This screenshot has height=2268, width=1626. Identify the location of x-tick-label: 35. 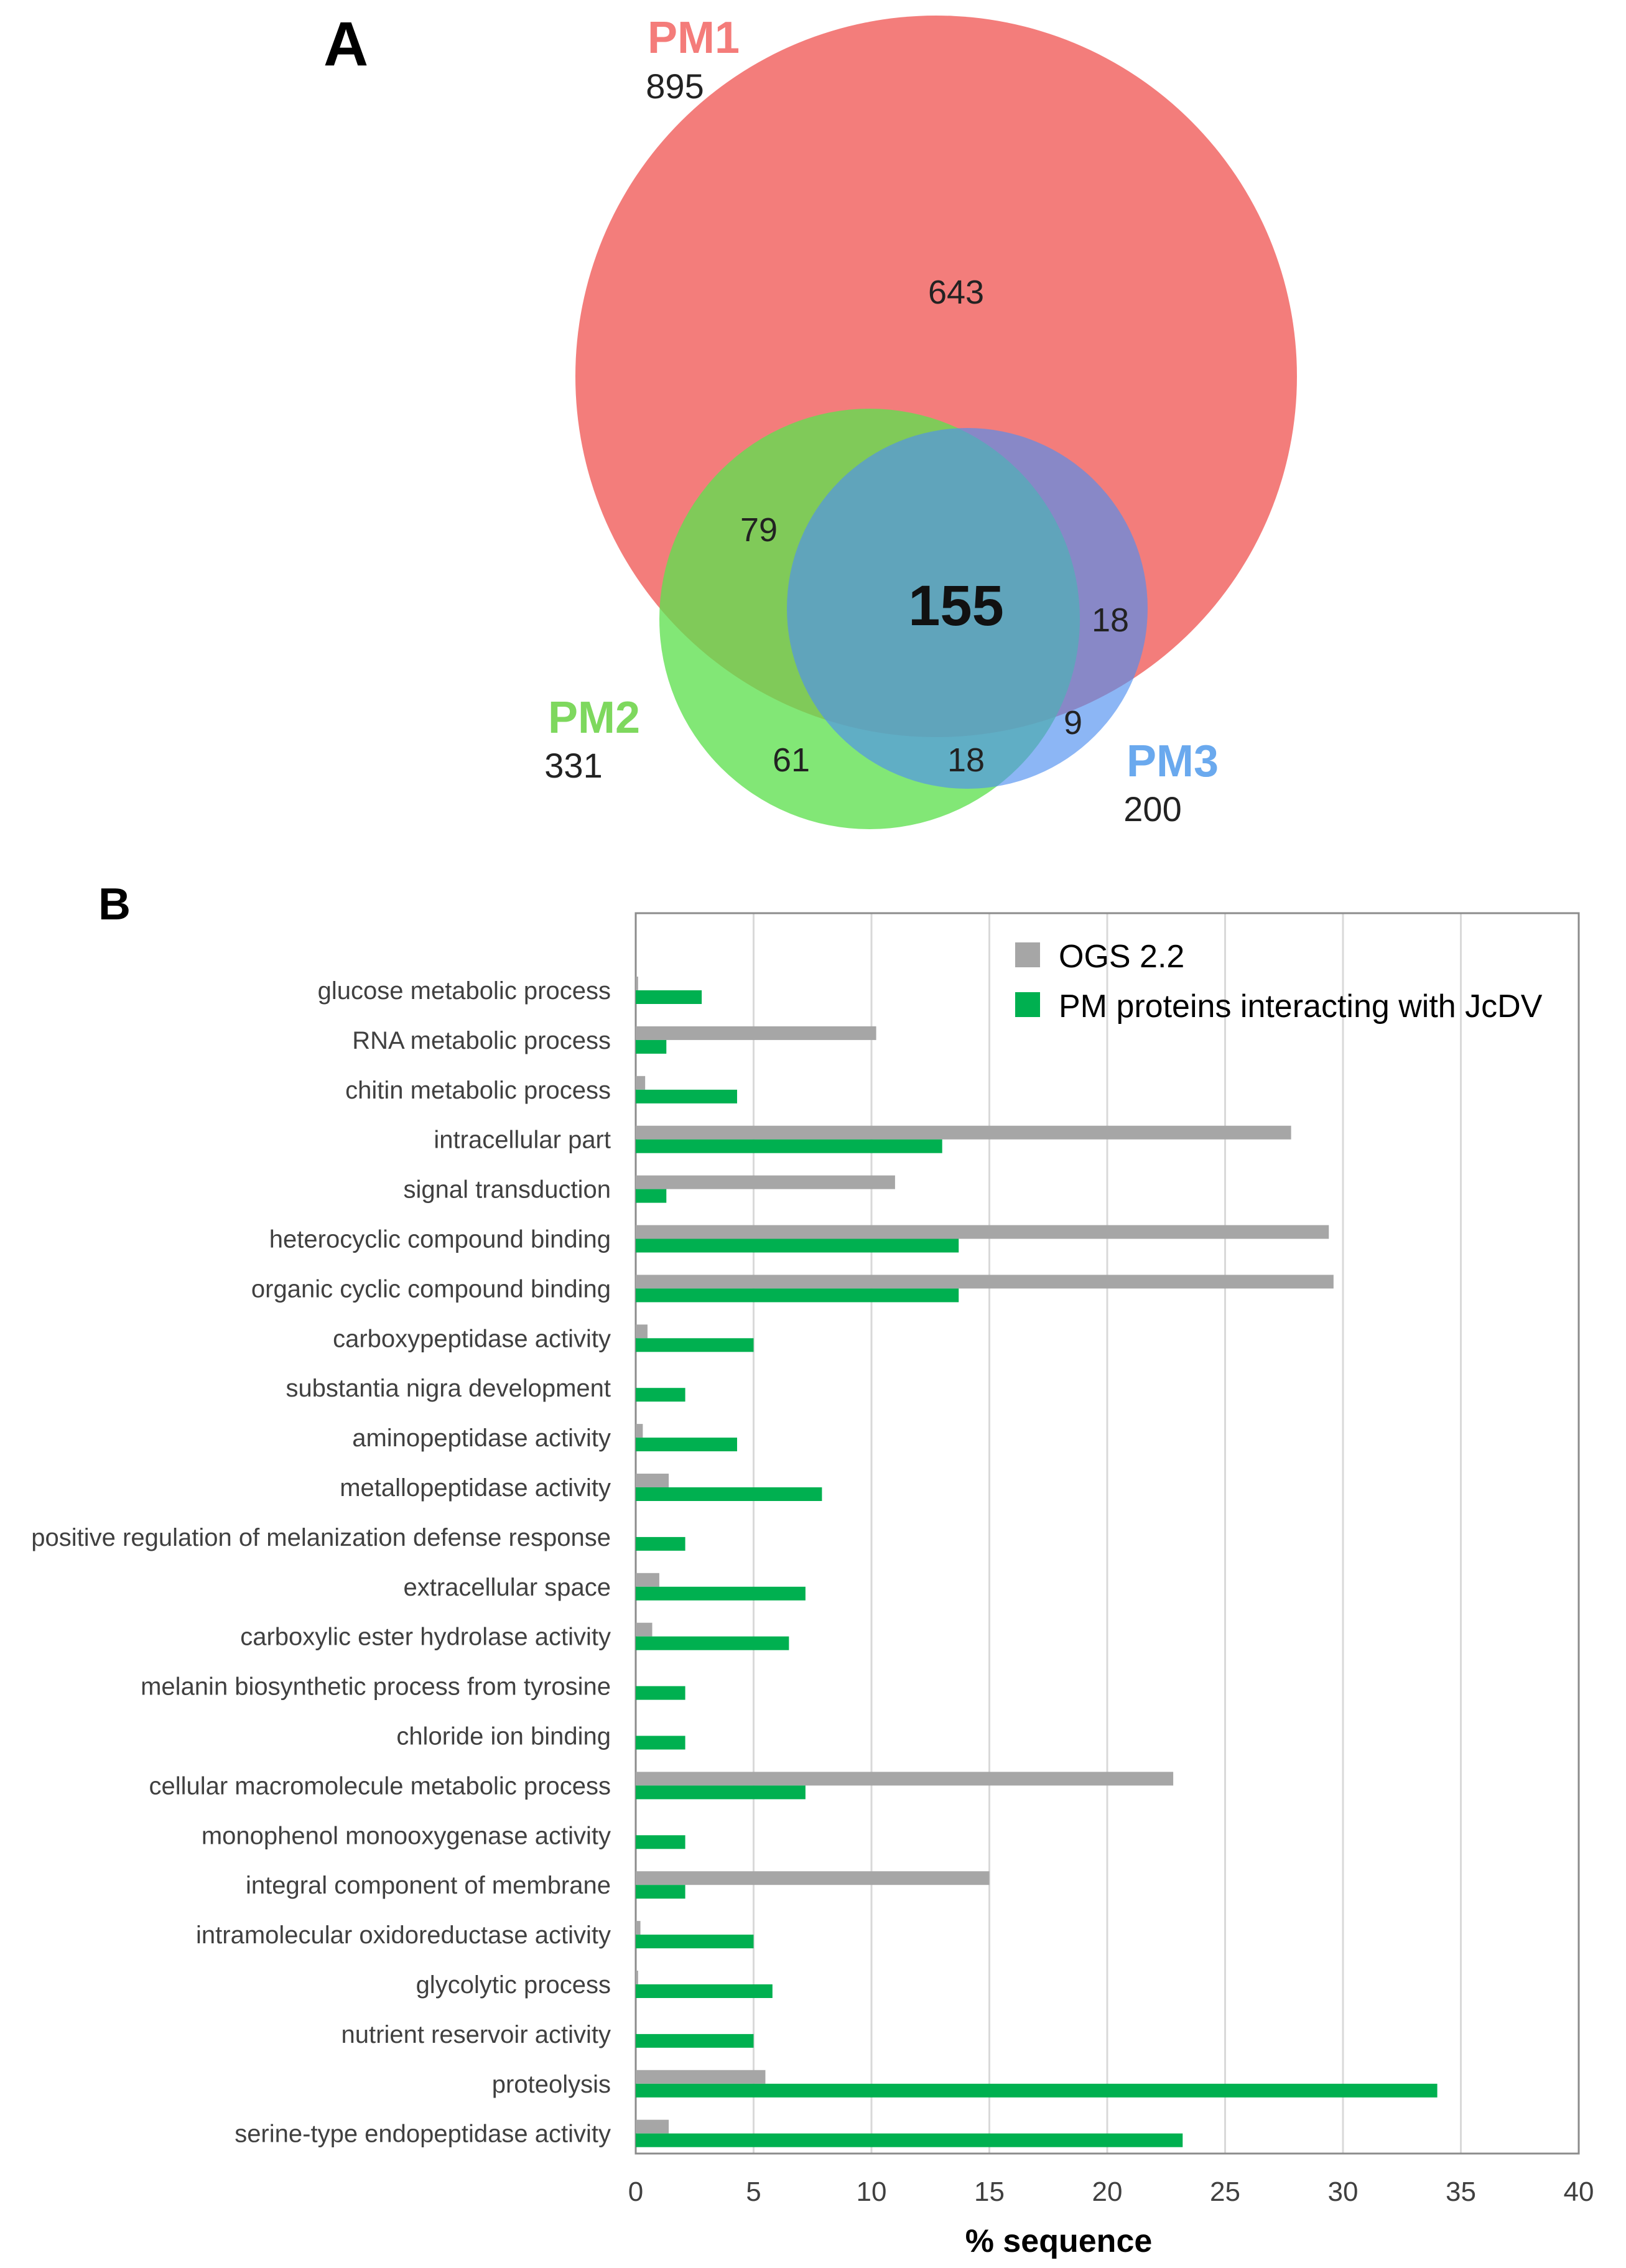
(1461, 2192).